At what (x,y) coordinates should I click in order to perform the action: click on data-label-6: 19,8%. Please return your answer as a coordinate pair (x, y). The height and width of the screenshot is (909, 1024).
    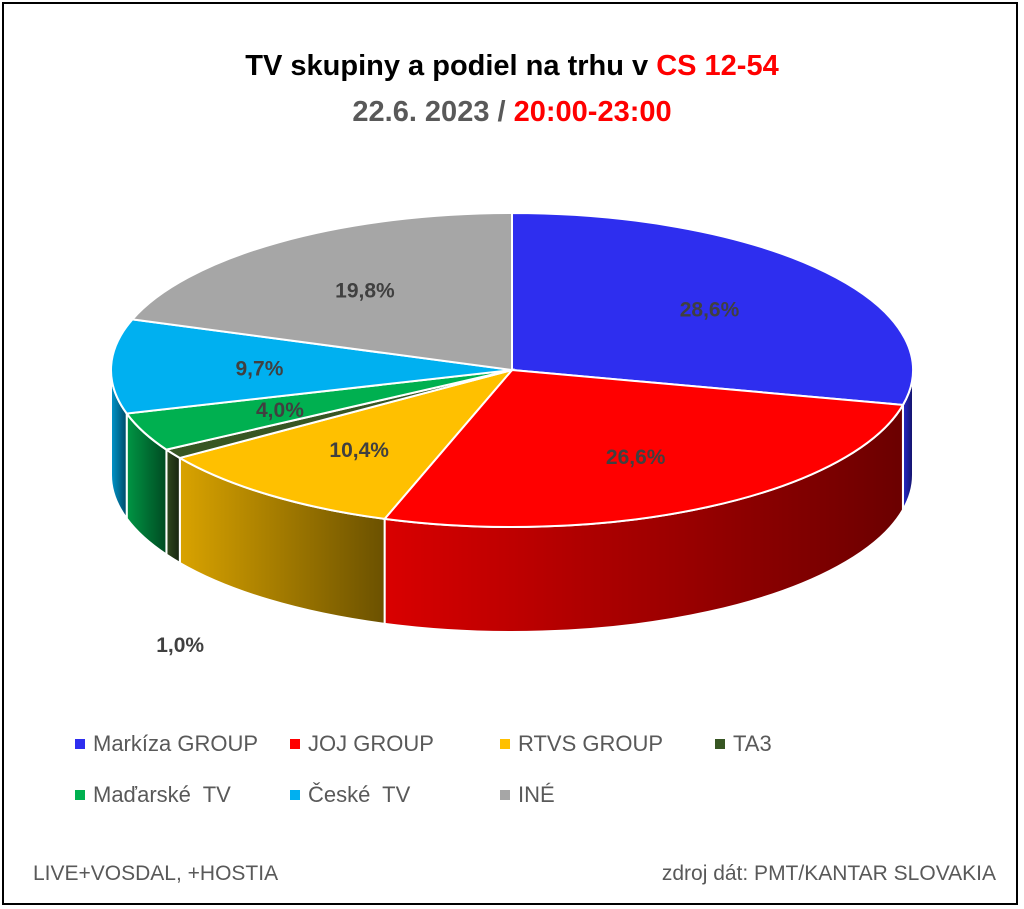
    Looking at the image, I should click on (365, 291).